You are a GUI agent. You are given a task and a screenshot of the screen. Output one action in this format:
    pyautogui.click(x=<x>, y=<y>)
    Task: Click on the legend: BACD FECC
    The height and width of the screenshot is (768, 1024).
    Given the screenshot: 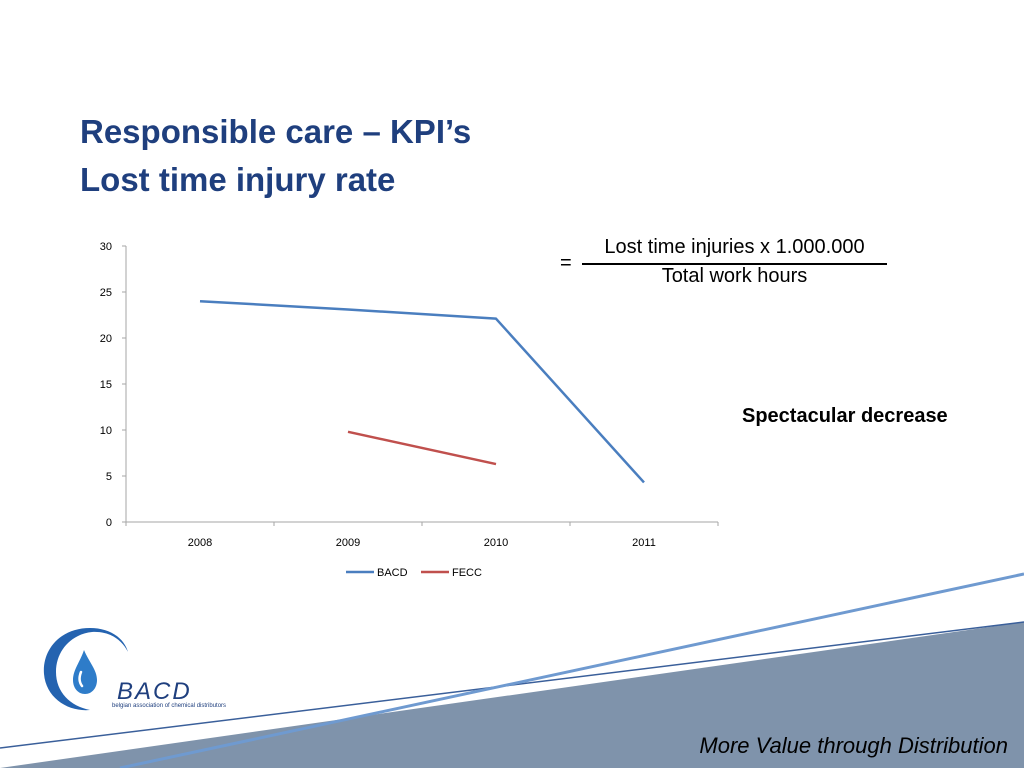 What is the action you would take?
    pyautogui.click(x=414, y=573)
    